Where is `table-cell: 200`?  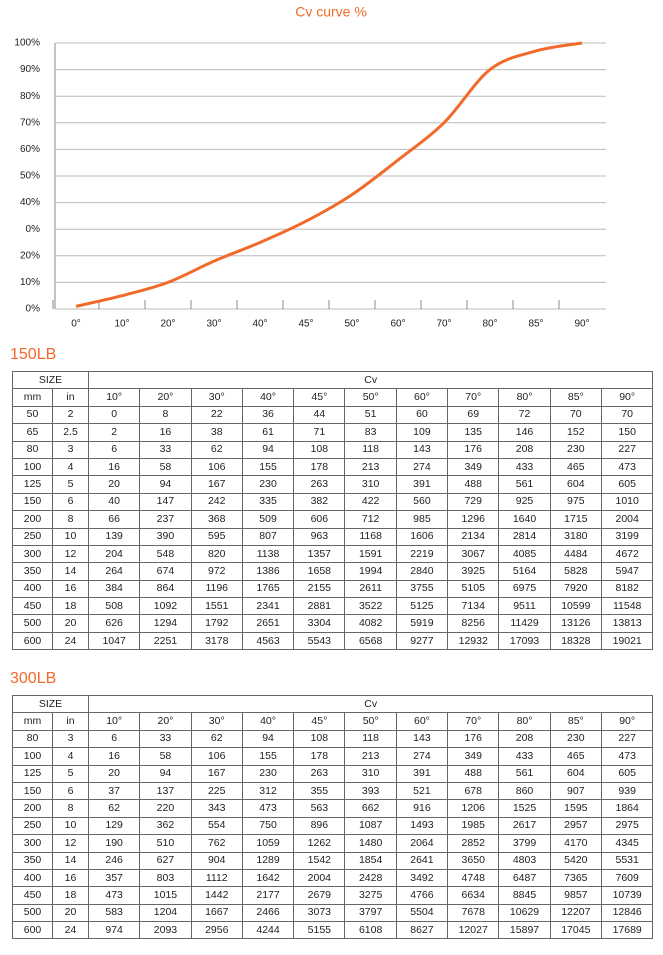 table-cell: 200 is located at coordinates (32, 519).